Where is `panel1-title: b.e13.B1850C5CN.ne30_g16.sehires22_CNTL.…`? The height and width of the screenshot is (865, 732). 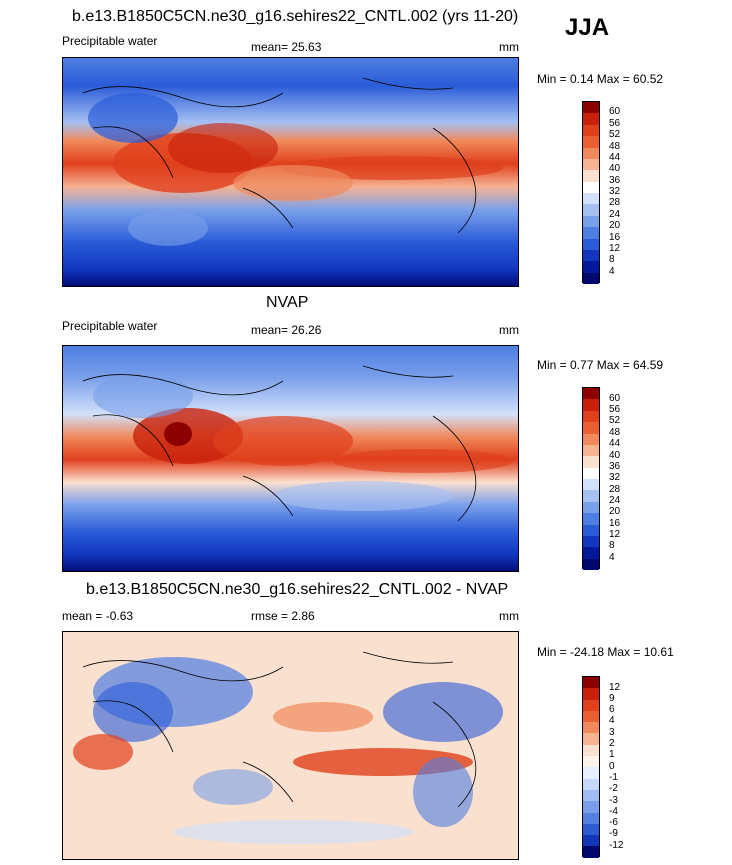
panel1-title: b.e13.B1850C5CN.ne30_g16.sehires22_CNTL.… is located at coordinates (295, 16).